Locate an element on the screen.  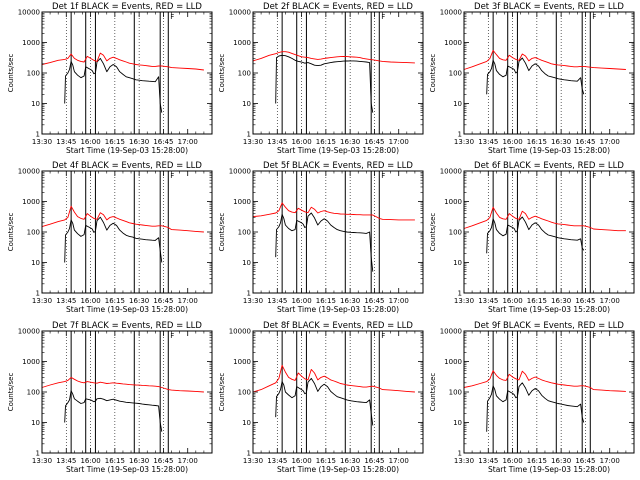
panel-title: Det 6f BLACK = Events, RED = LLD is located at coordinates (549, 166).